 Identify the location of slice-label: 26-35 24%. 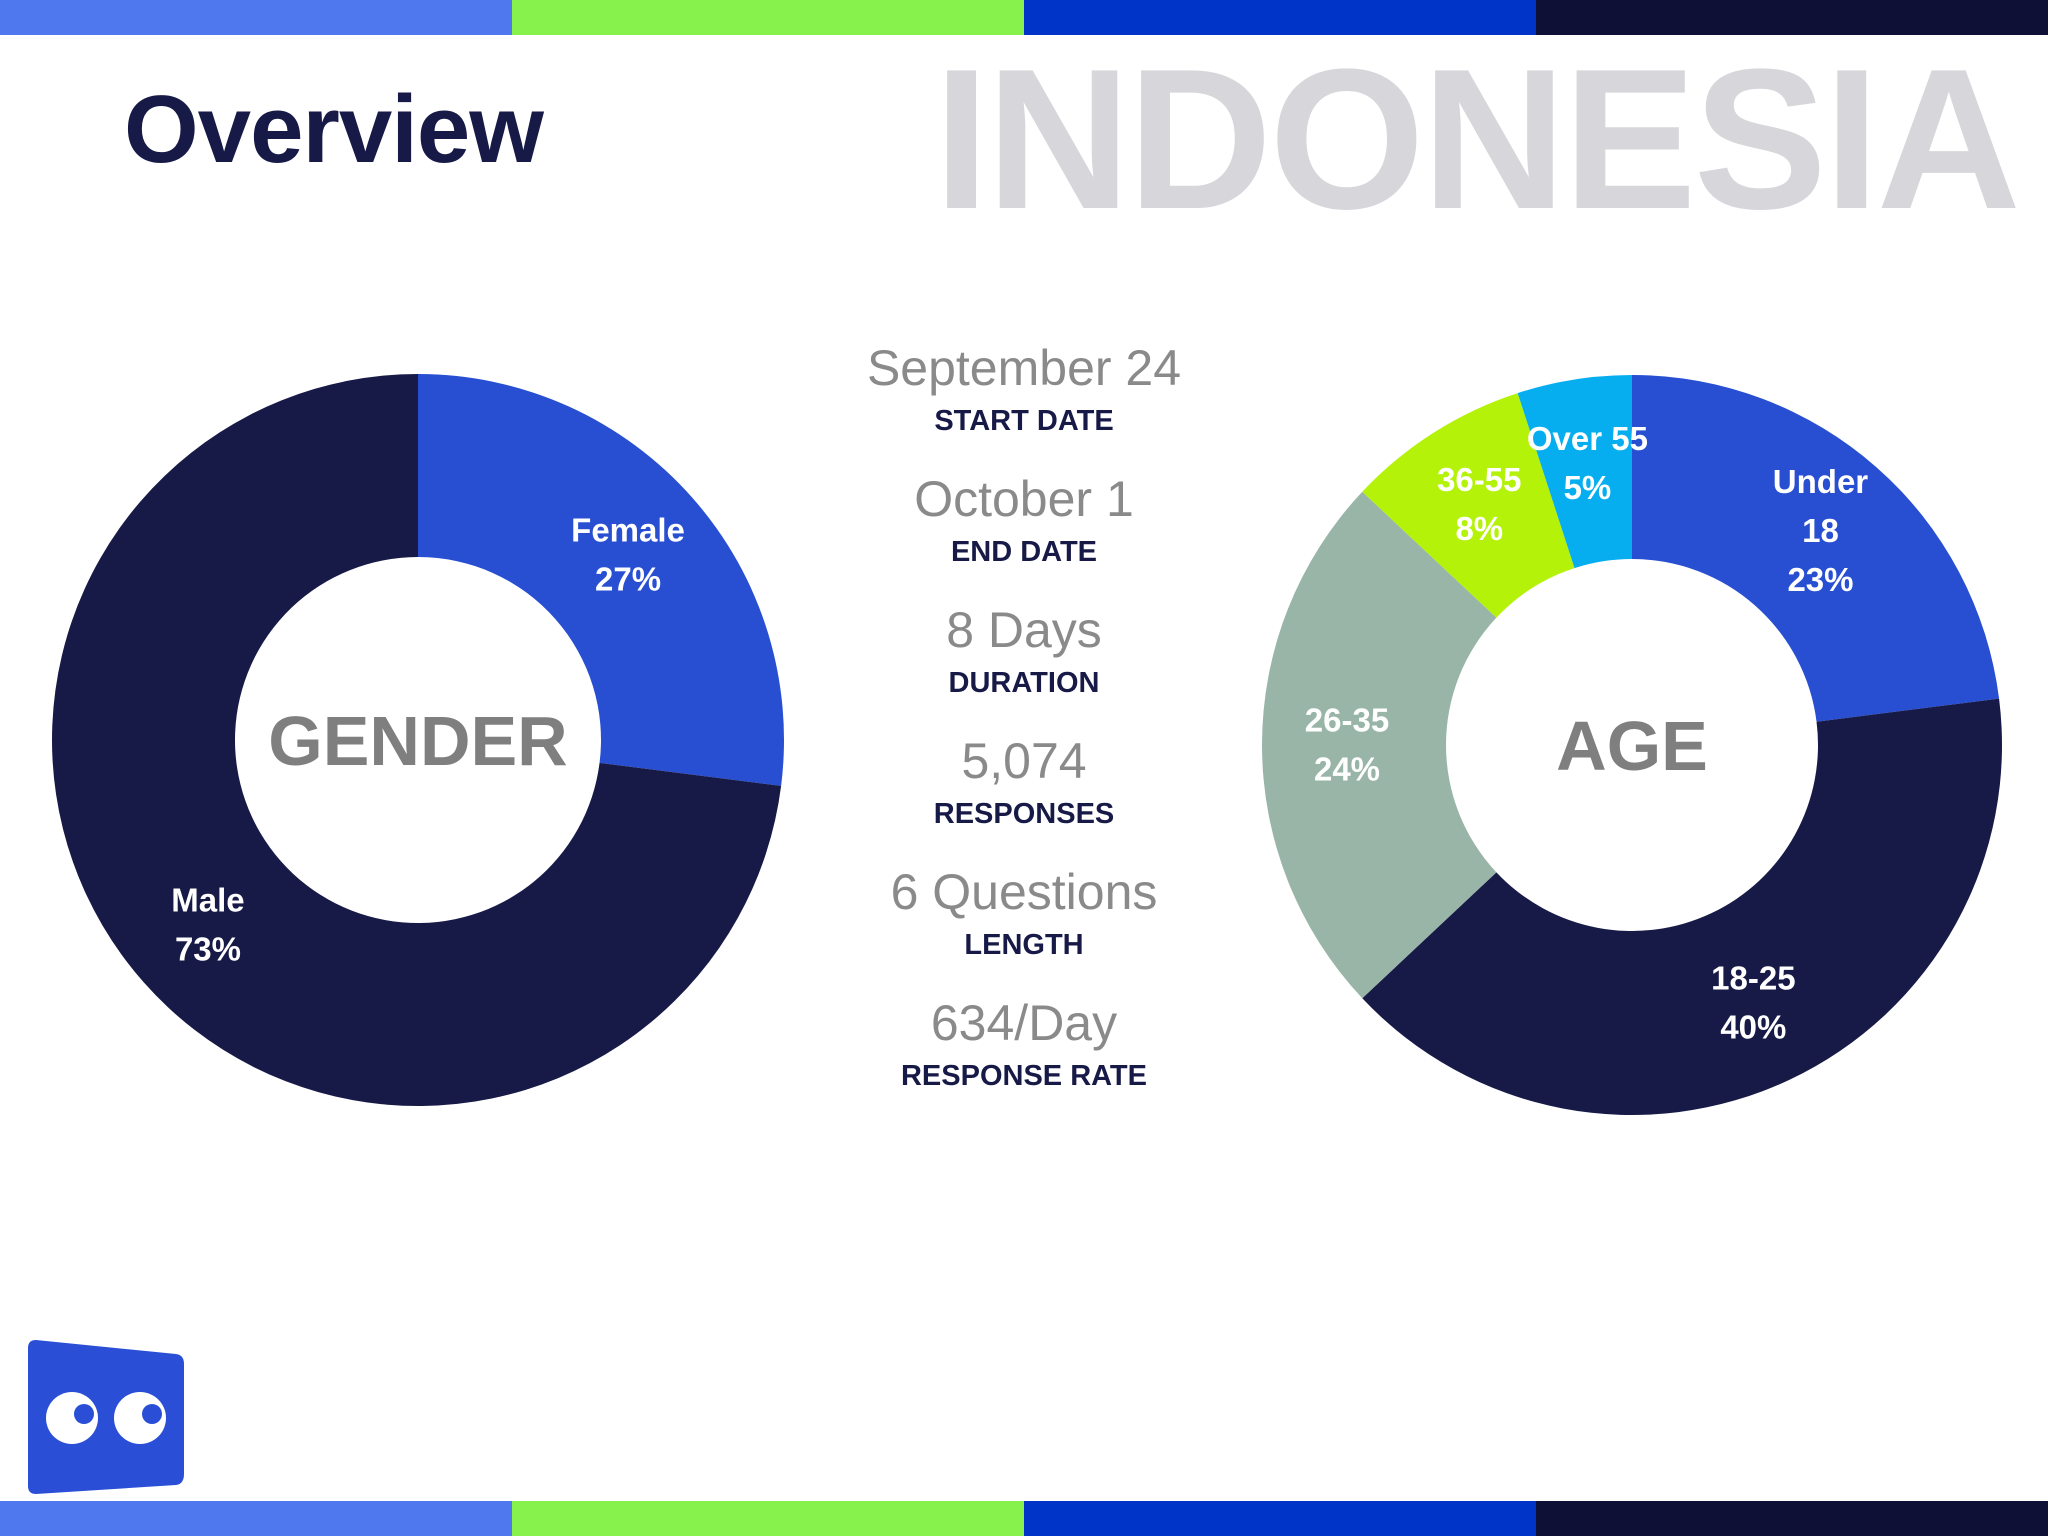
(1347, 745).